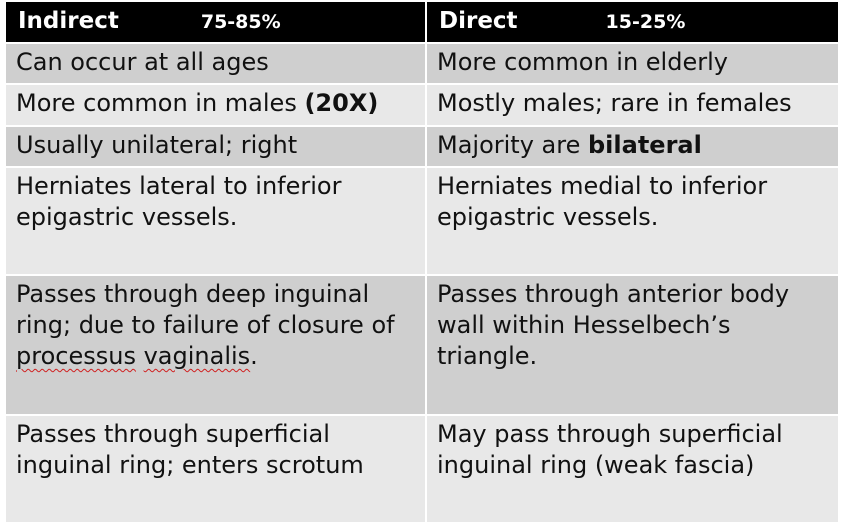  What do you see at coordinates (157, 145) in the screenshot?
I see `cell-text: Usually unilateral; right` at bounding box center [157, 145].